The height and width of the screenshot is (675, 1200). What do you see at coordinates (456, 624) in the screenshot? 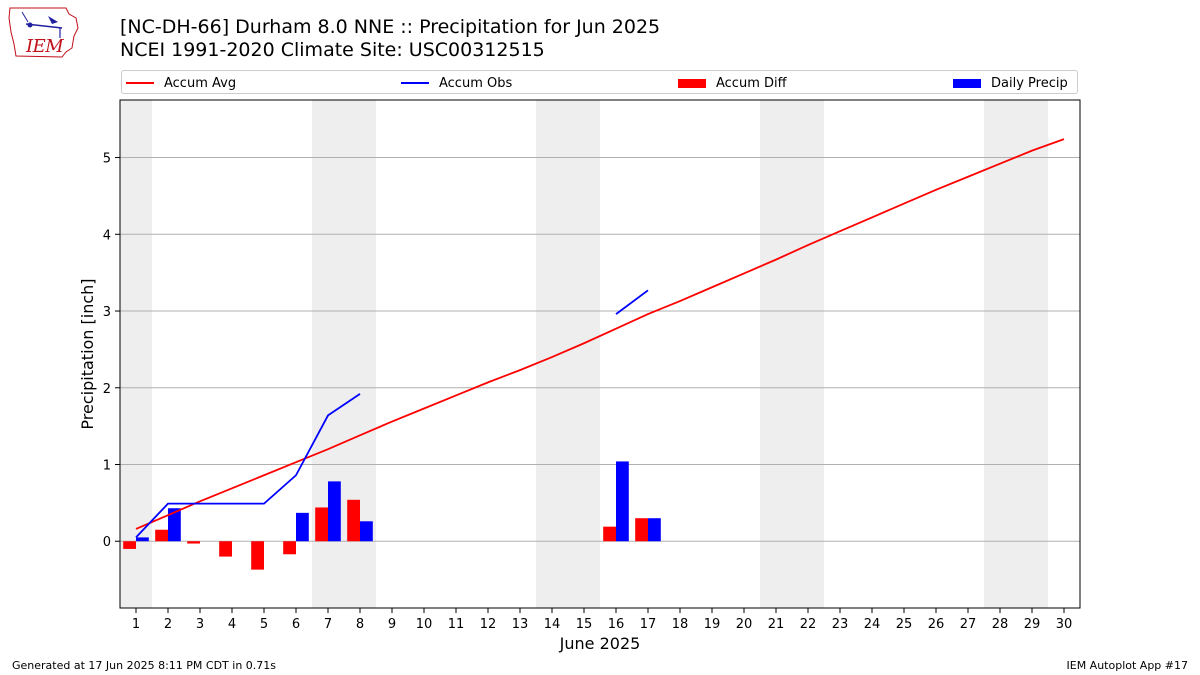
I see `x-tick-label: 11` at bounding box center [456, 624].